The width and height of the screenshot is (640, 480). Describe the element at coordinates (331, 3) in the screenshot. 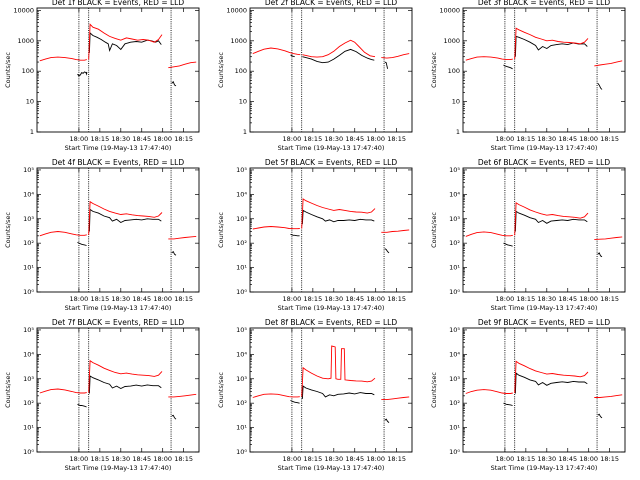

I see `chart-title: Det 2f BLACK = Events, RED = LLD` at that location.